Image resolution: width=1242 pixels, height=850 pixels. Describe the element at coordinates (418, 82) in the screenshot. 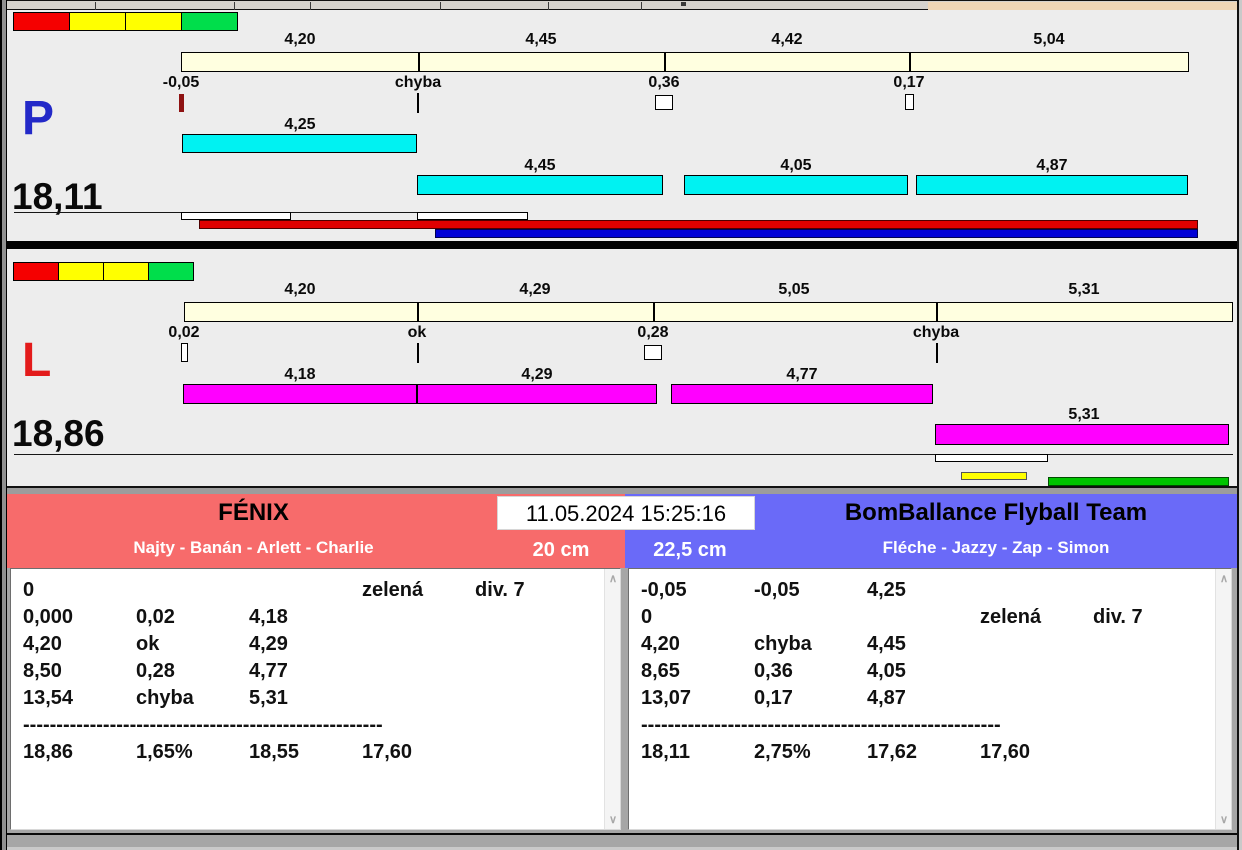

I see `p-change-label: chyba` at that location.